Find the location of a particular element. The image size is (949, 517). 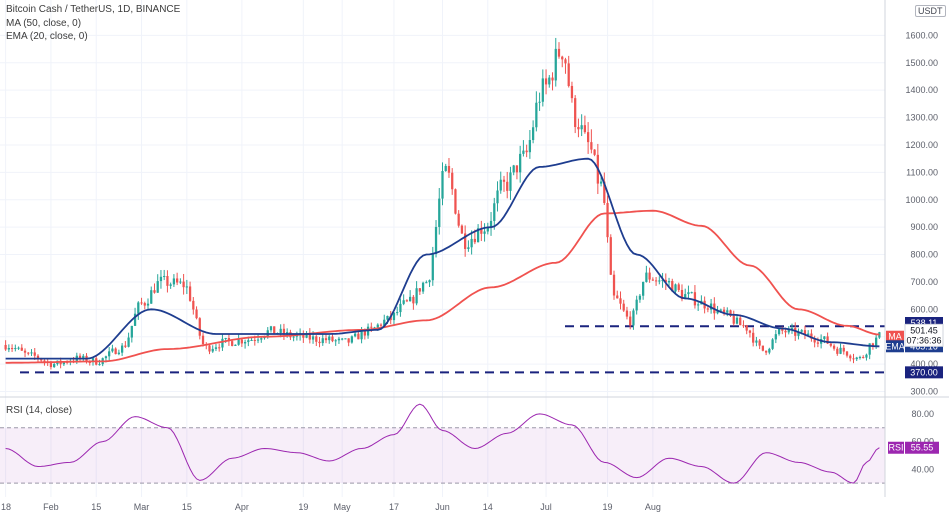

price-tick-label: 800.00 is located at coordinates (924, 255).